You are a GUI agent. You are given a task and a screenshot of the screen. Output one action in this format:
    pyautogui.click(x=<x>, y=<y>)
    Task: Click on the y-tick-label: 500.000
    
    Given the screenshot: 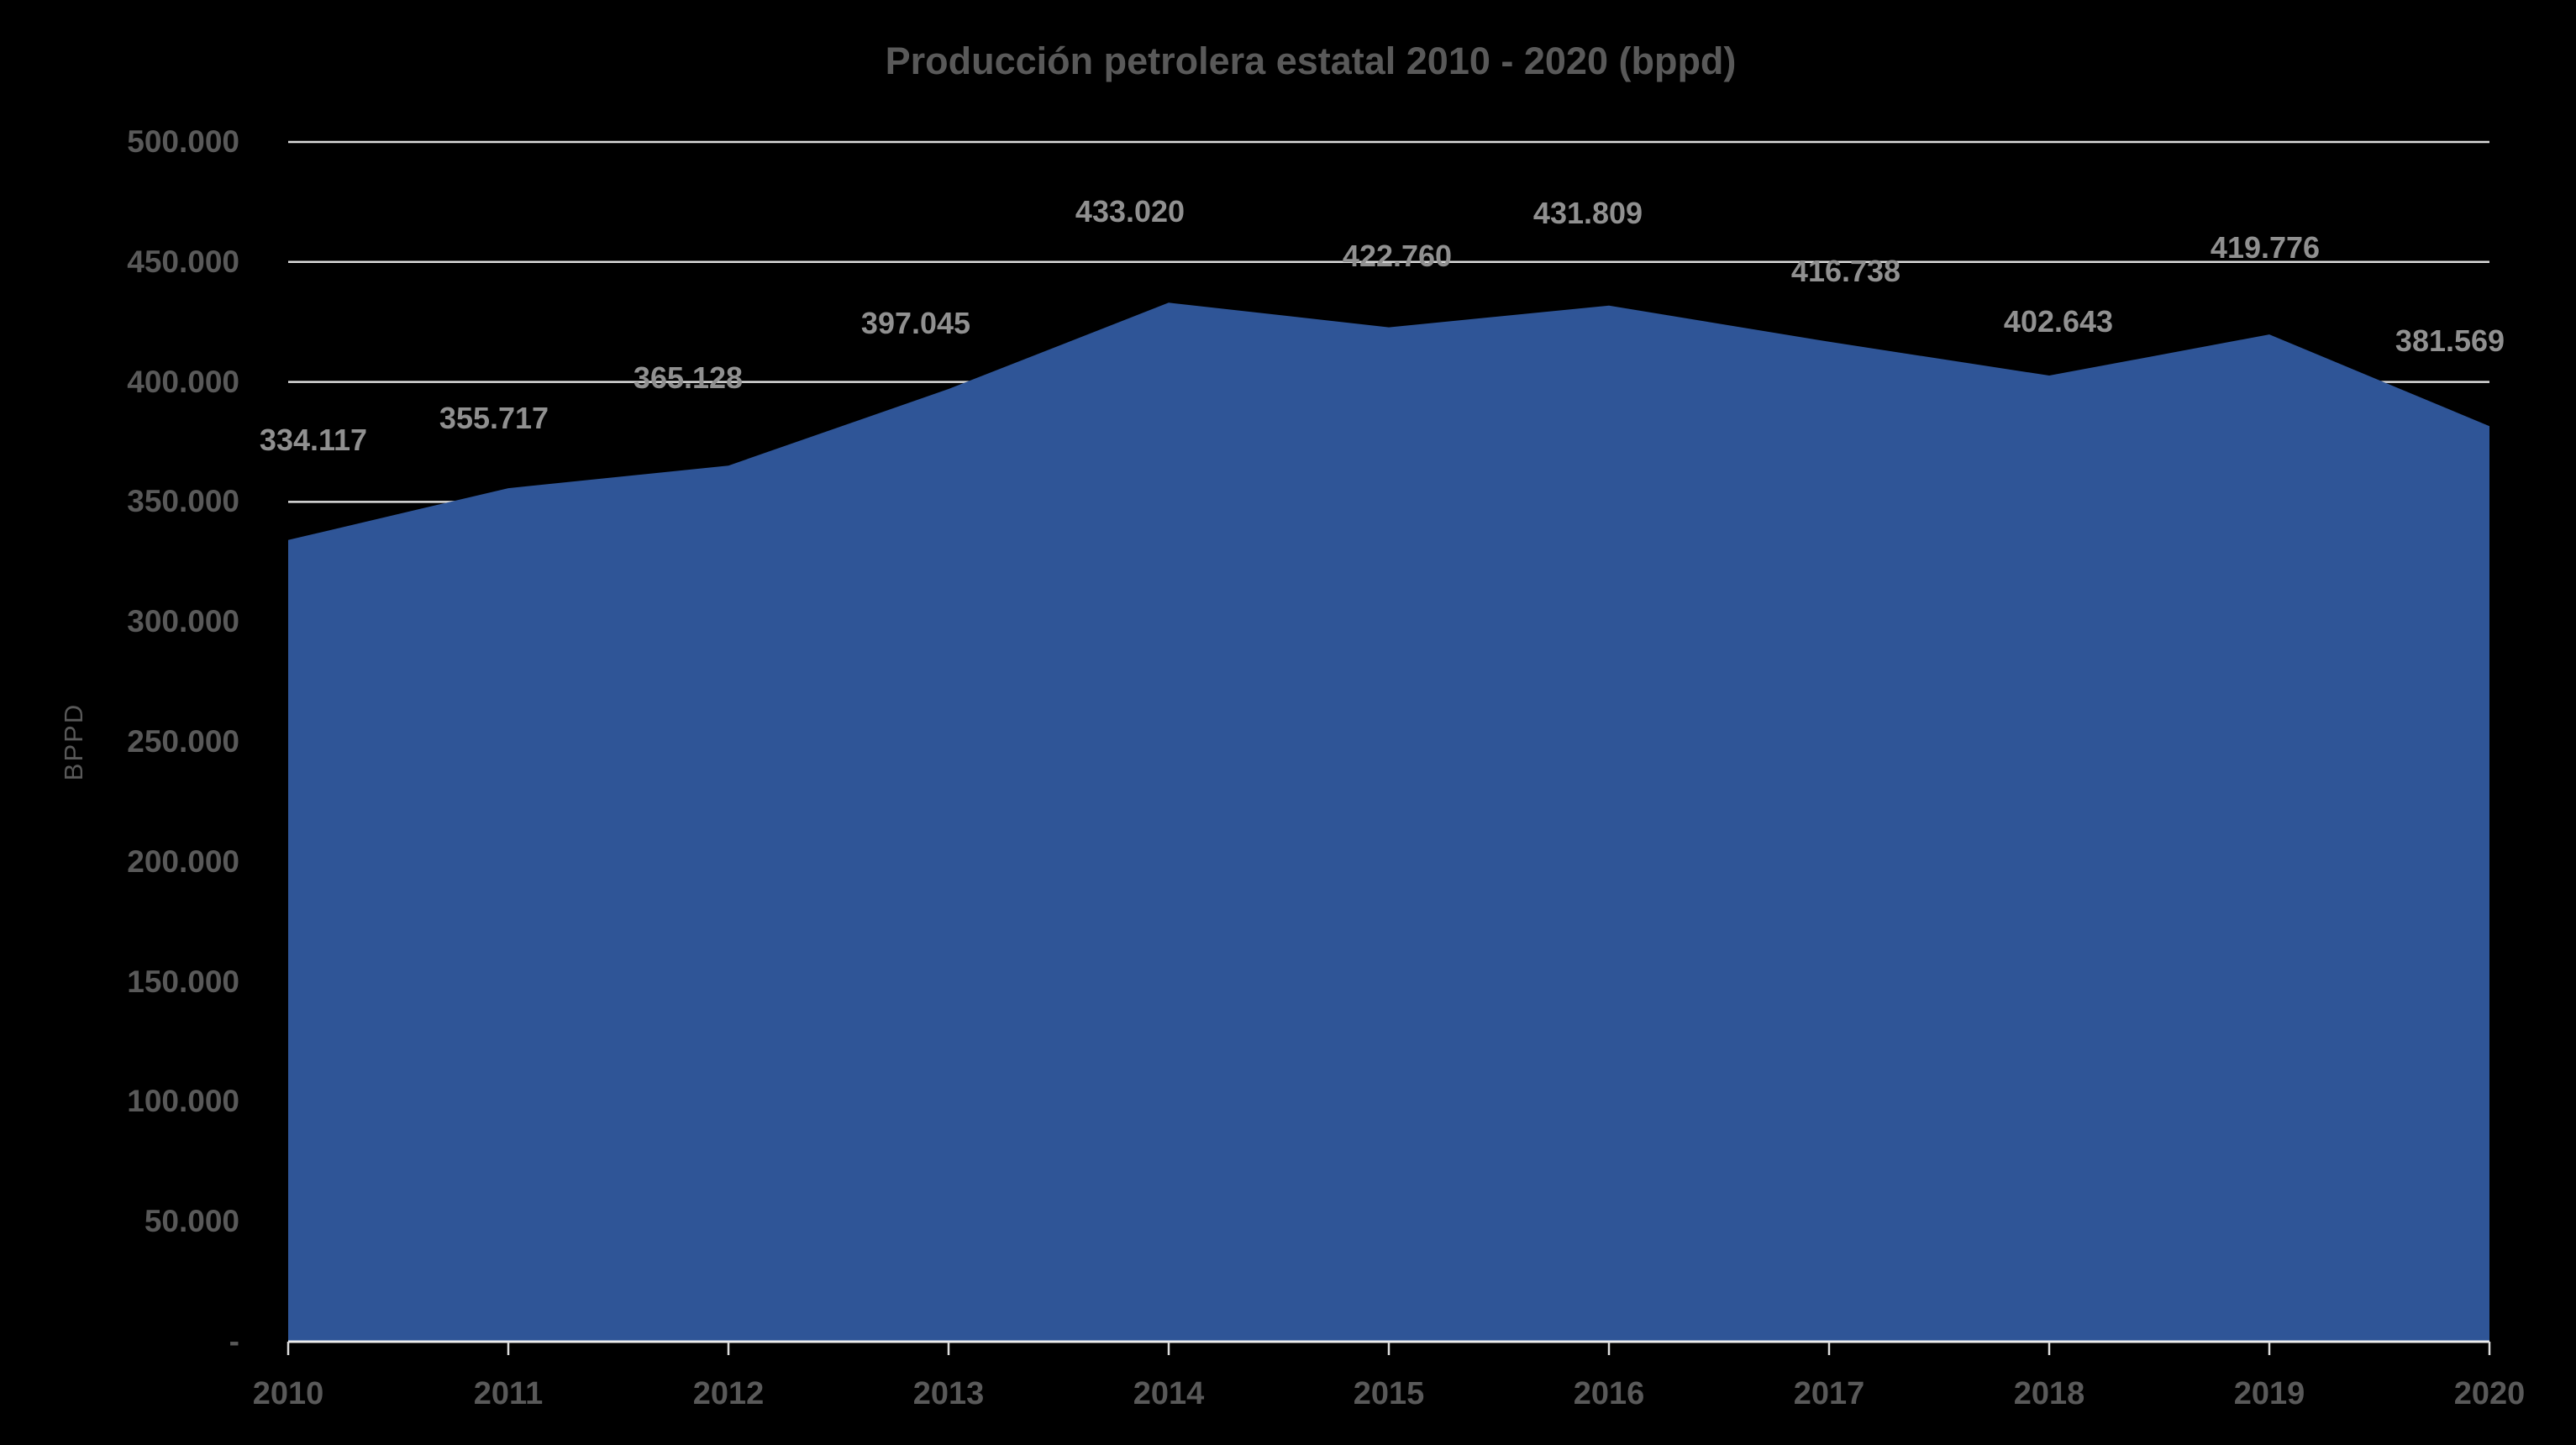 What is the action you would take?
    pyautogui.click(x=183, y=142)
    